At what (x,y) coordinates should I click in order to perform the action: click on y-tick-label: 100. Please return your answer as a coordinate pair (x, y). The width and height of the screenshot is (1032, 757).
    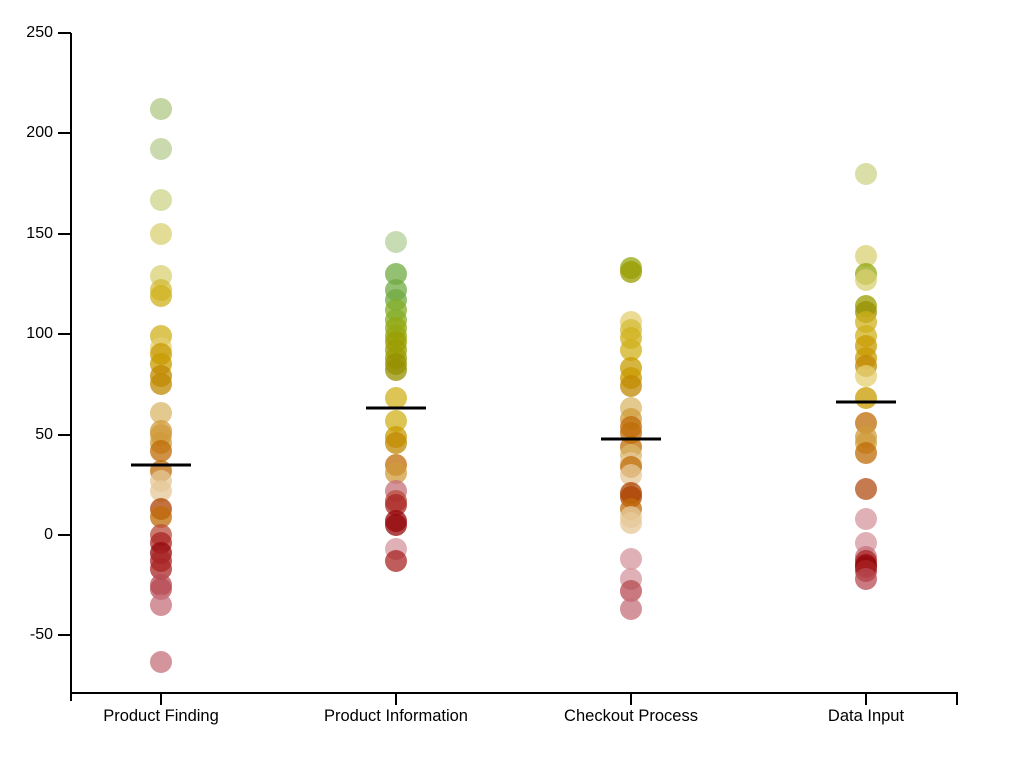
    Looking at the image, I should click on (39, 334).